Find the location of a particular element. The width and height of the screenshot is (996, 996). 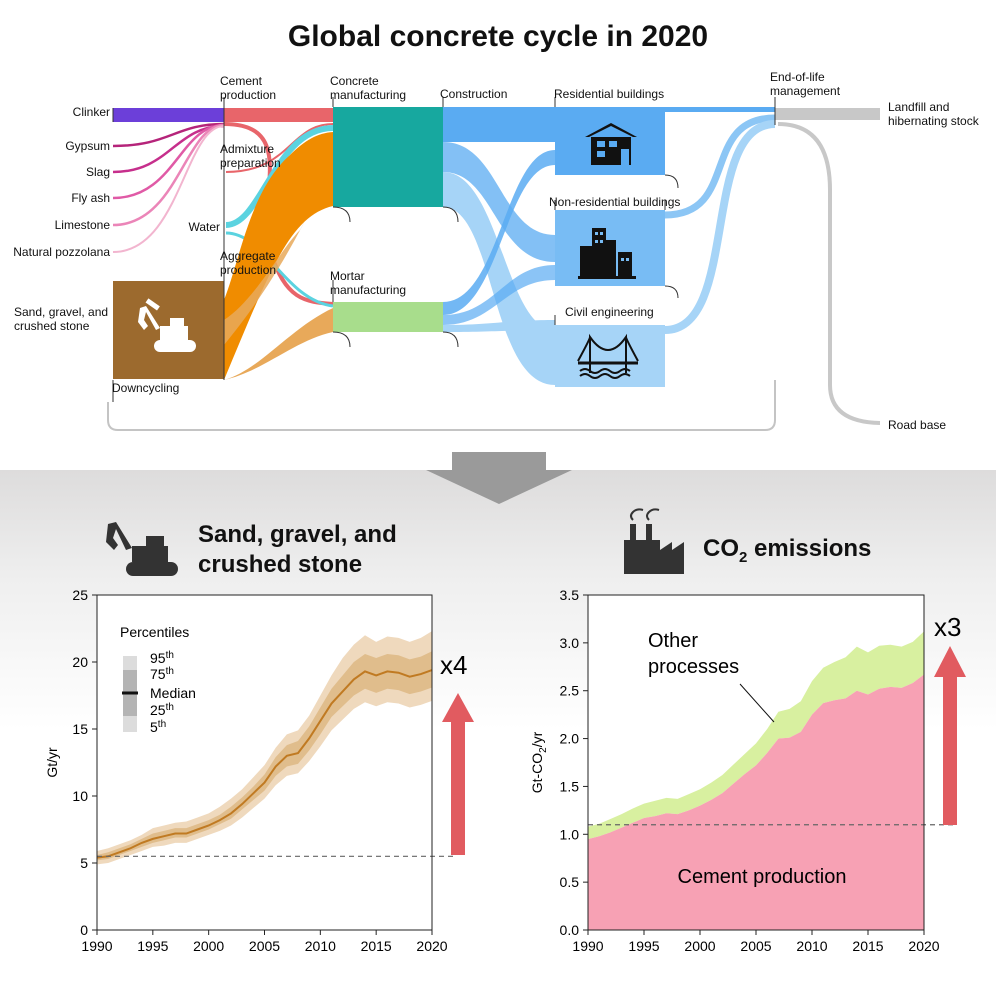

stage-label-landfill-1: Landfill and is located at coordinates (918, 107).